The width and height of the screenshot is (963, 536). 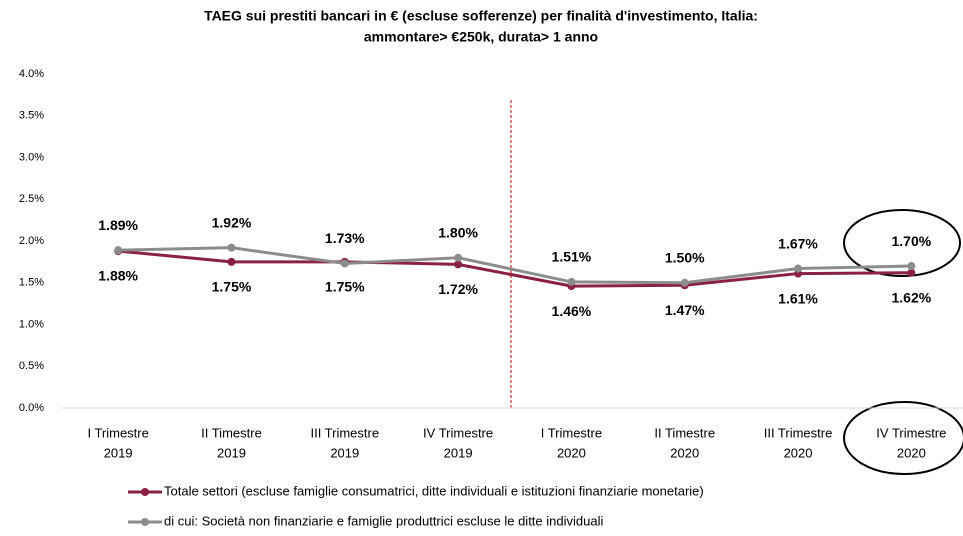 What do you see at coordinates (31, 324) in the screenshot?
I see `y-tick-label: 1.0%` at bounding box center [31, 324].